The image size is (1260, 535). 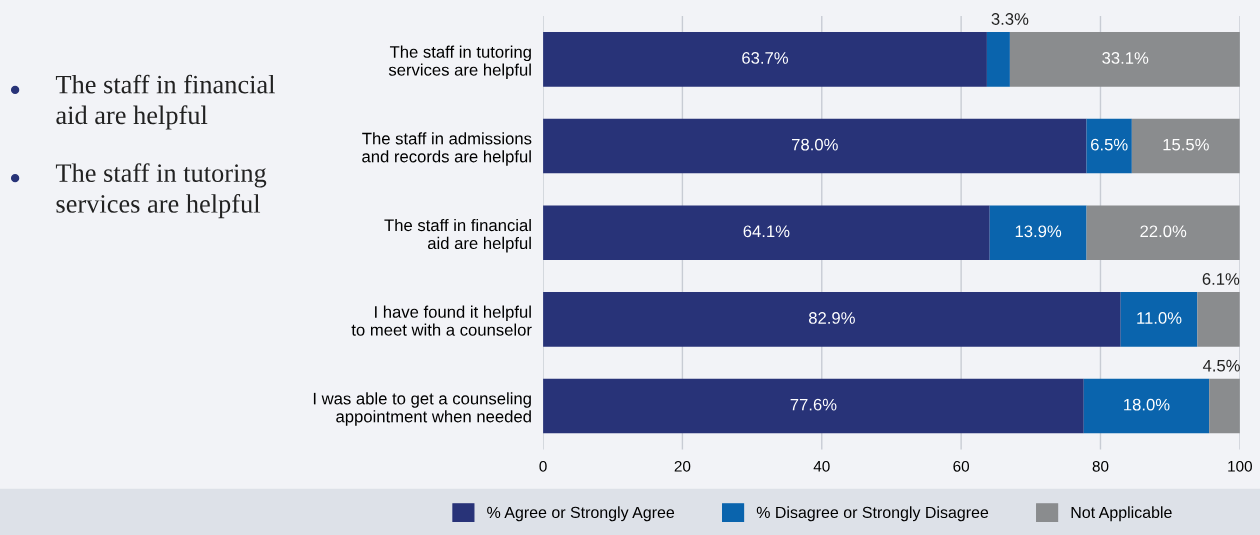 I want to click on data-label: 13.9%, so click(x=1038, y=231).